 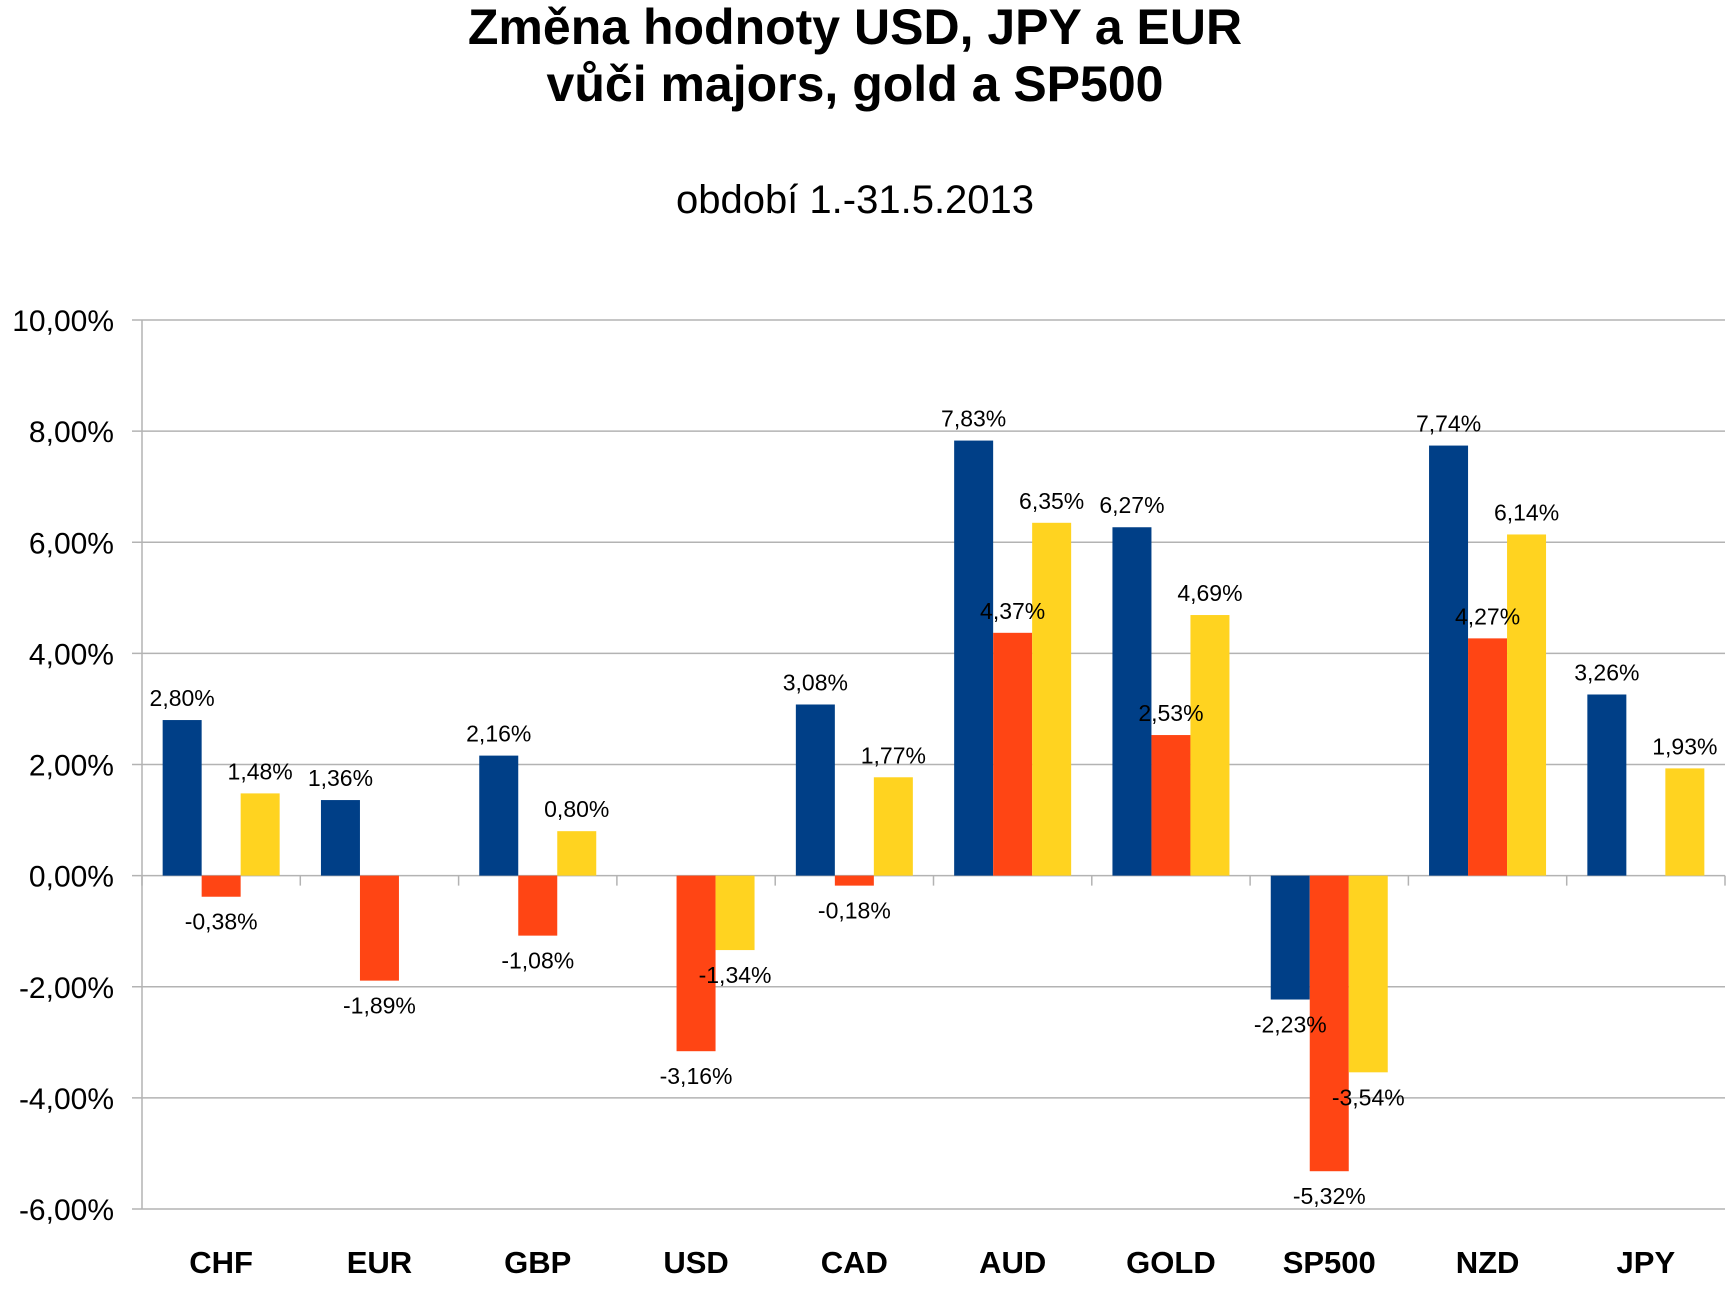 What do you see at coordinates (71, 432) in the screenshot?
I see `y-tick-label: 8,00%` at bounding box center [71, 432].